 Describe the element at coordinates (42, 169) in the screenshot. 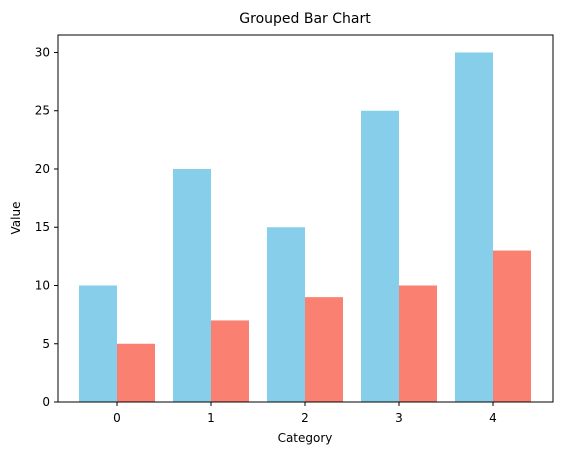

I see `y-tick-label: 20` at that location.